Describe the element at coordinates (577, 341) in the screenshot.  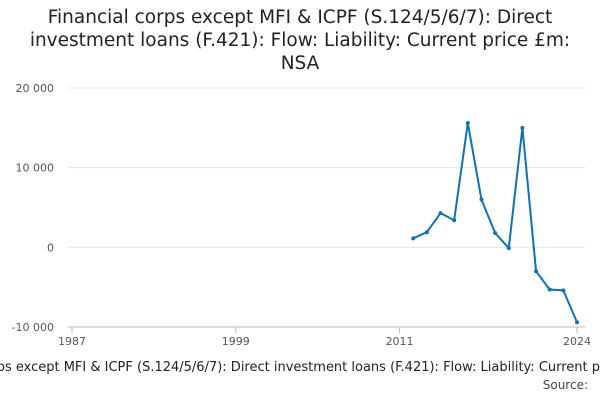
I see `x-tick-label: 2024` at that location.